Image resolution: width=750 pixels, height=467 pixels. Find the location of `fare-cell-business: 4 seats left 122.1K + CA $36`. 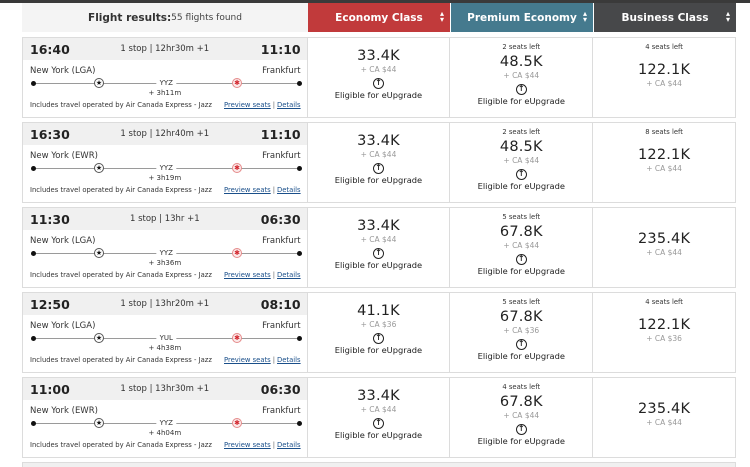

fare-cell-business: 4 seats left 122.1K + CA $36 is located at coordinates (664, 332).